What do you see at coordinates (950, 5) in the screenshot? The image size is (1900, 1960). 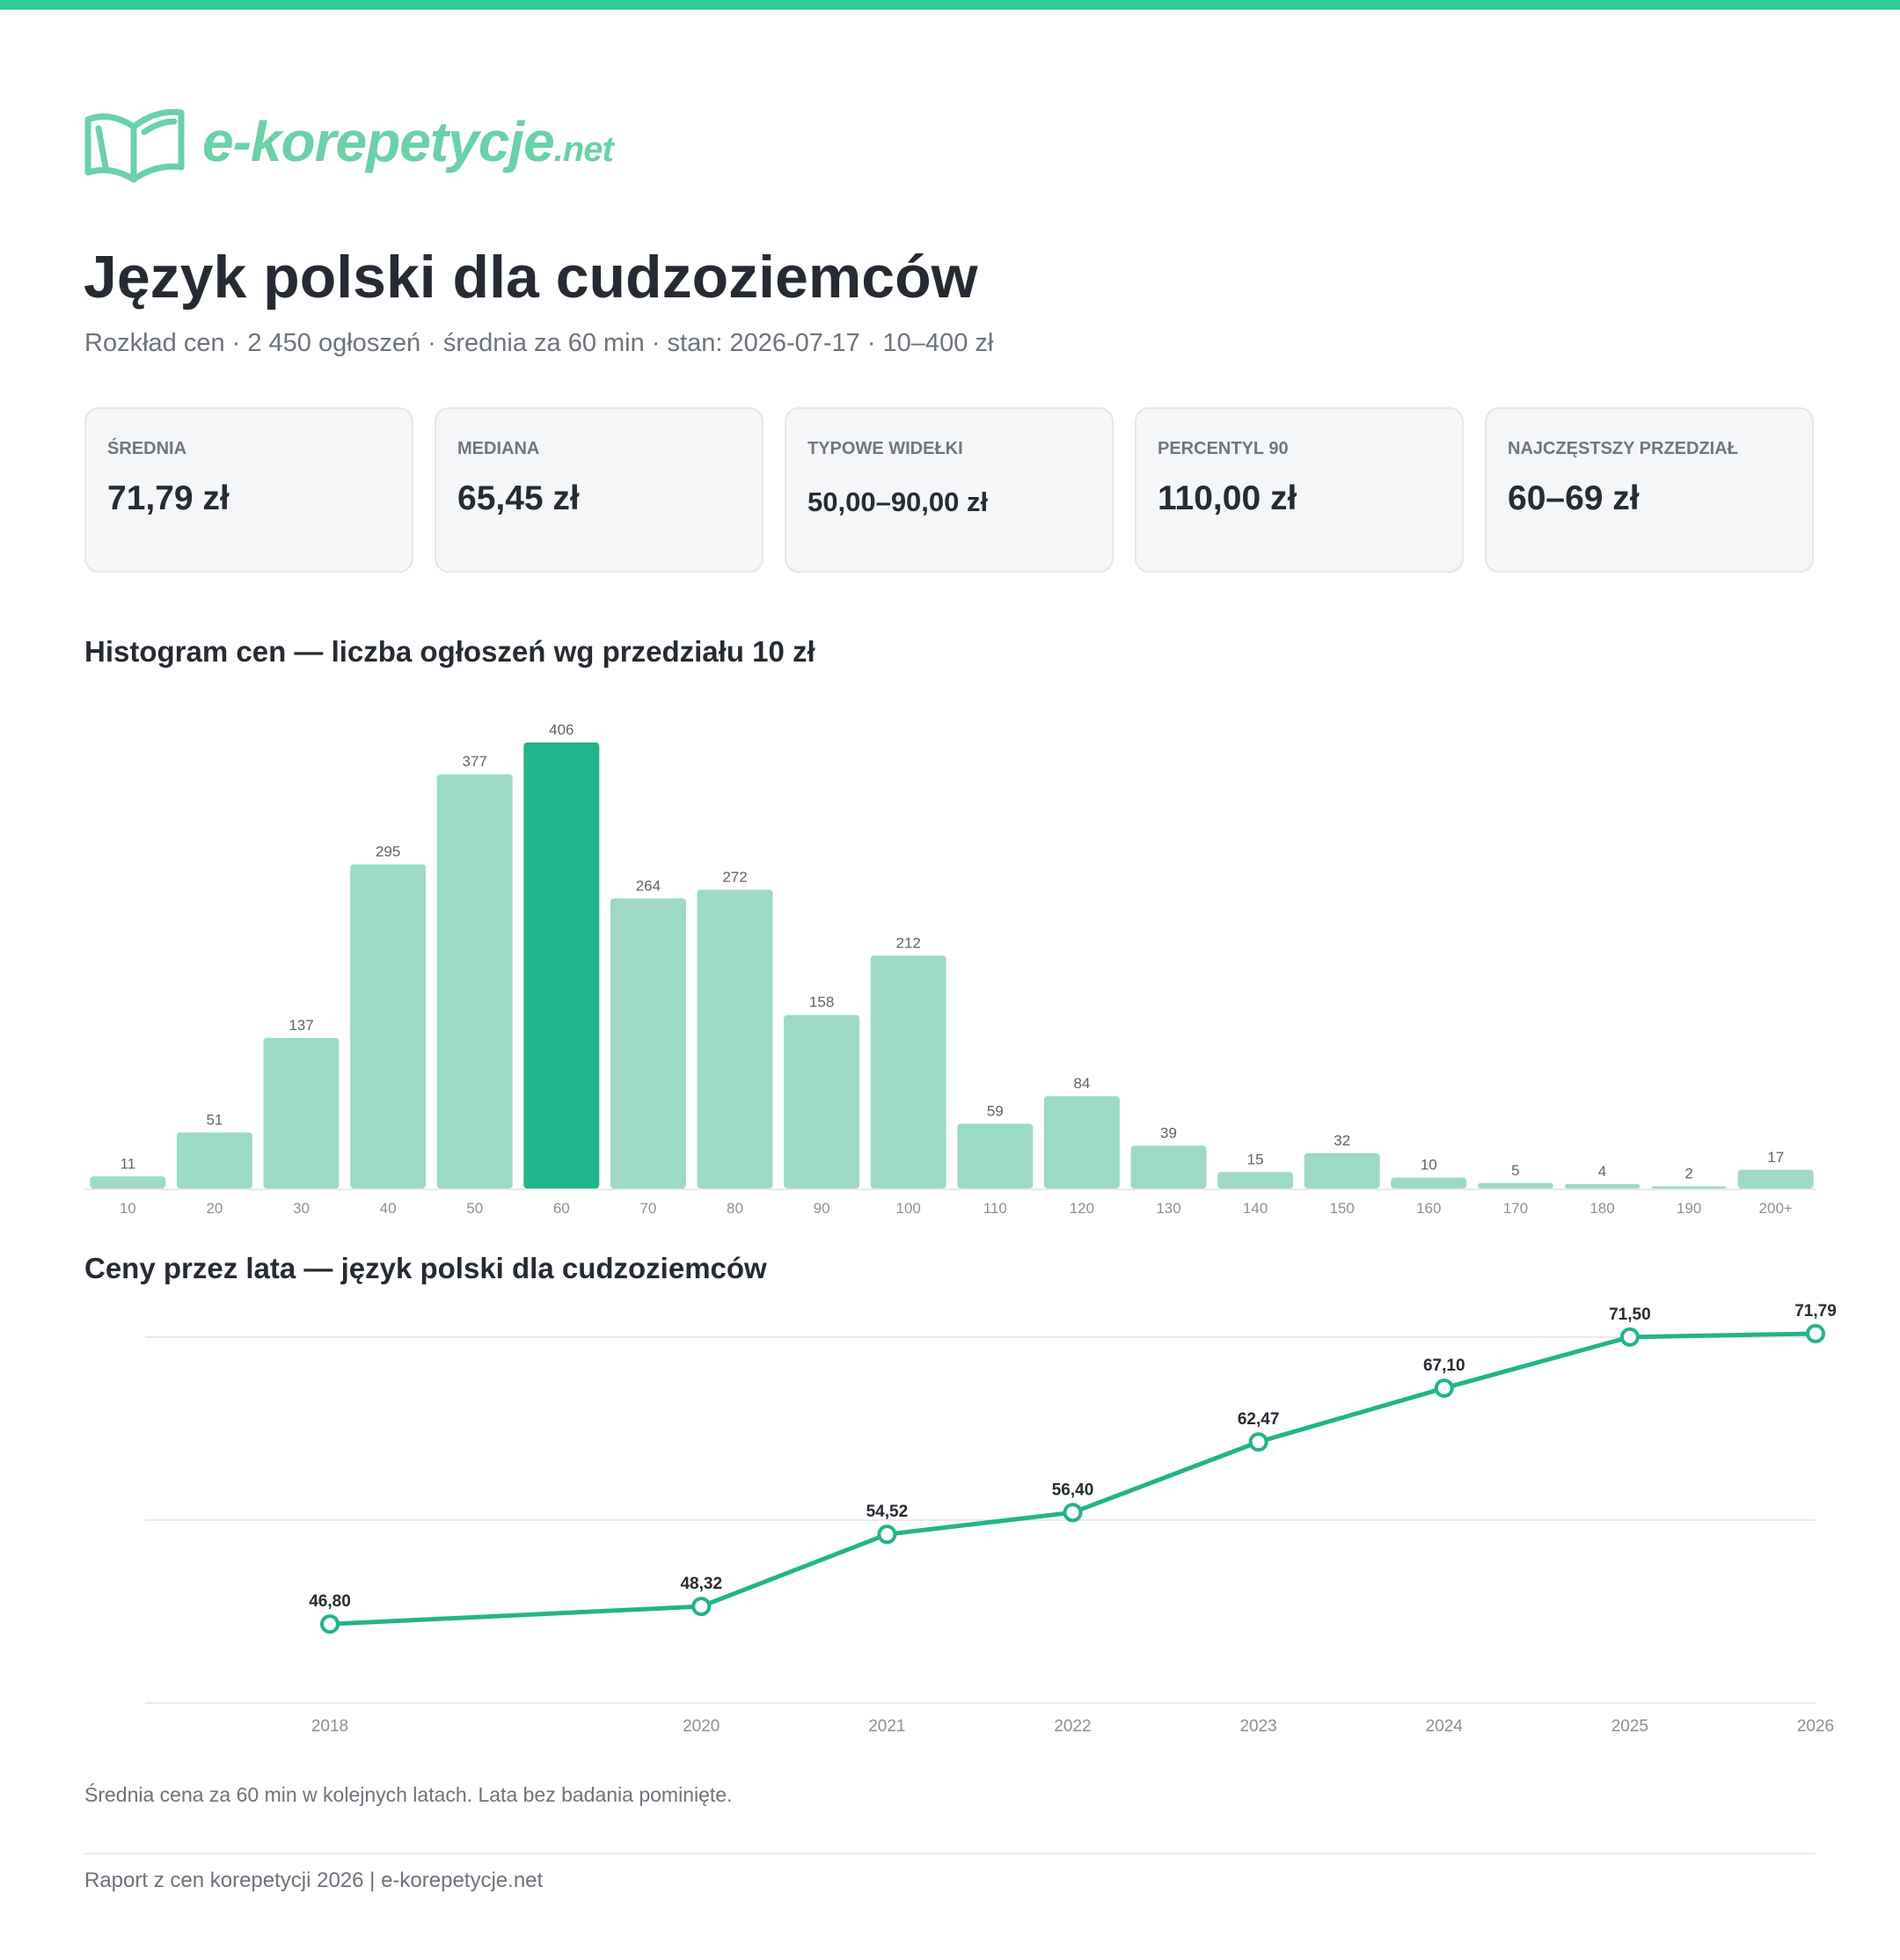 I see `top-accent-bar` at bounding box center [950, 5].